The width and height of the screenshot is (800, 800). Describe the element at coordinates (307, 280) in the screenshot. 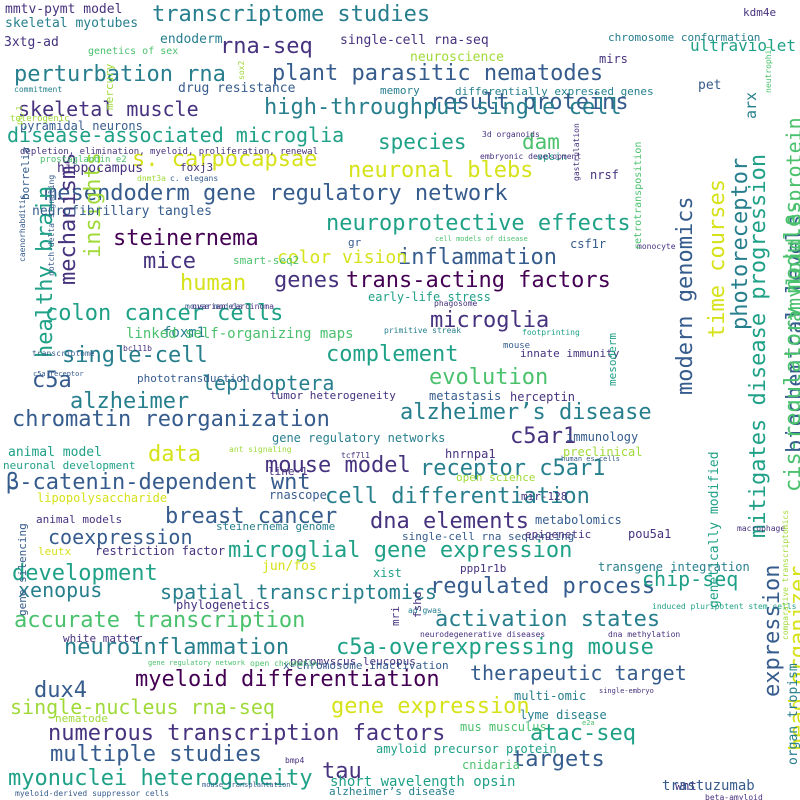

I see `word-18: genes` at that location.